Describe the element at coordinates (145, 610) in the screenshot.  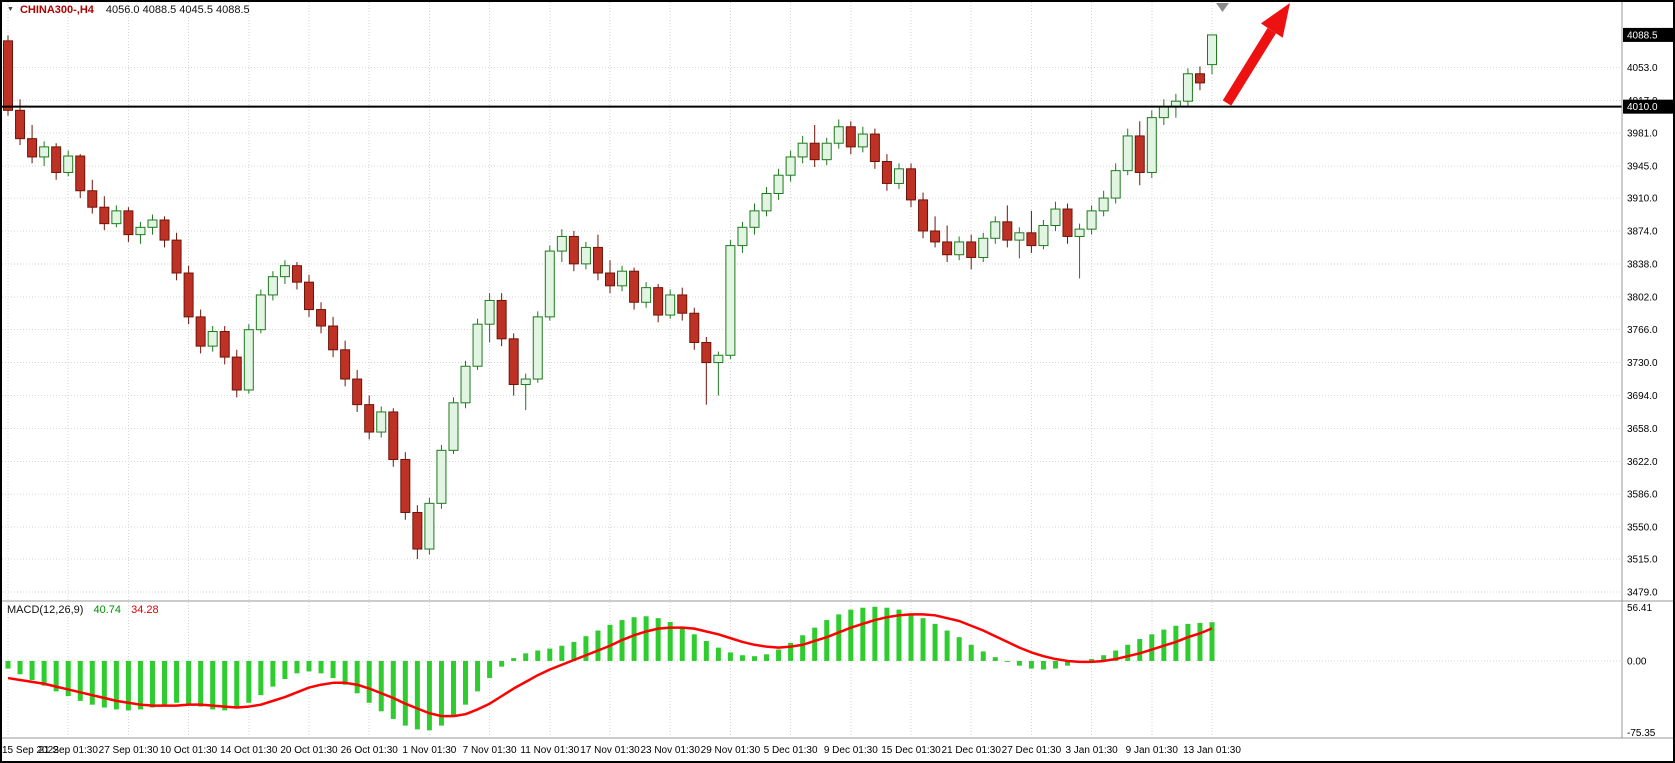
I see `macd-signal-value: 34.28` at that location.